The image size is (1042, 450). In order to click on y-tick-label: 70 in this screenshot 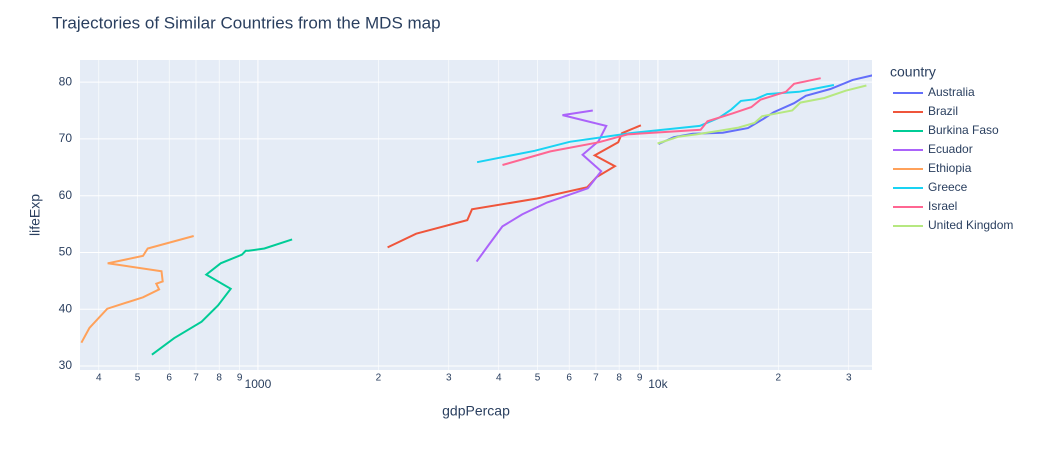, I will do `click(66, 138)`.